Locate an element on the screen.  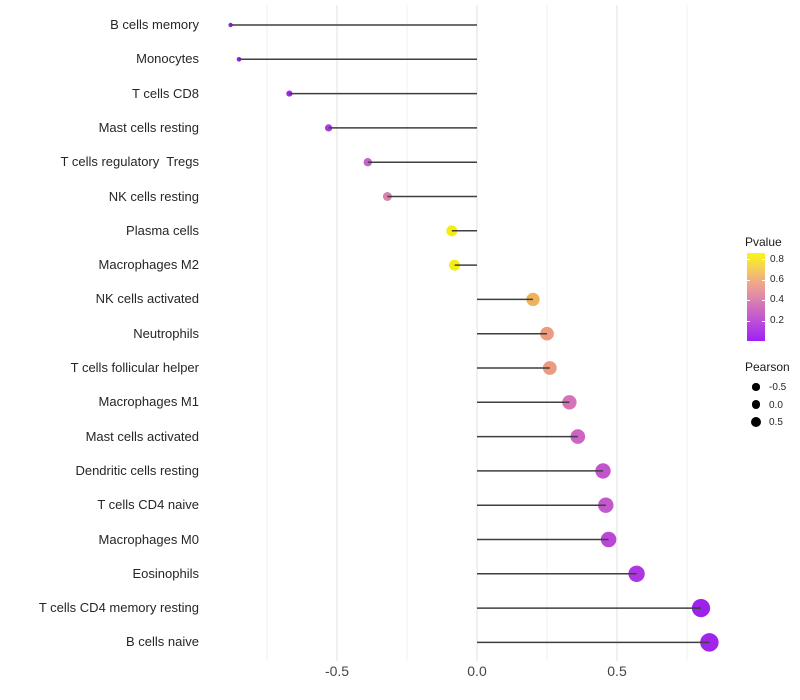
category-label: T cells follicular helper is located at coordinates (134, 367).